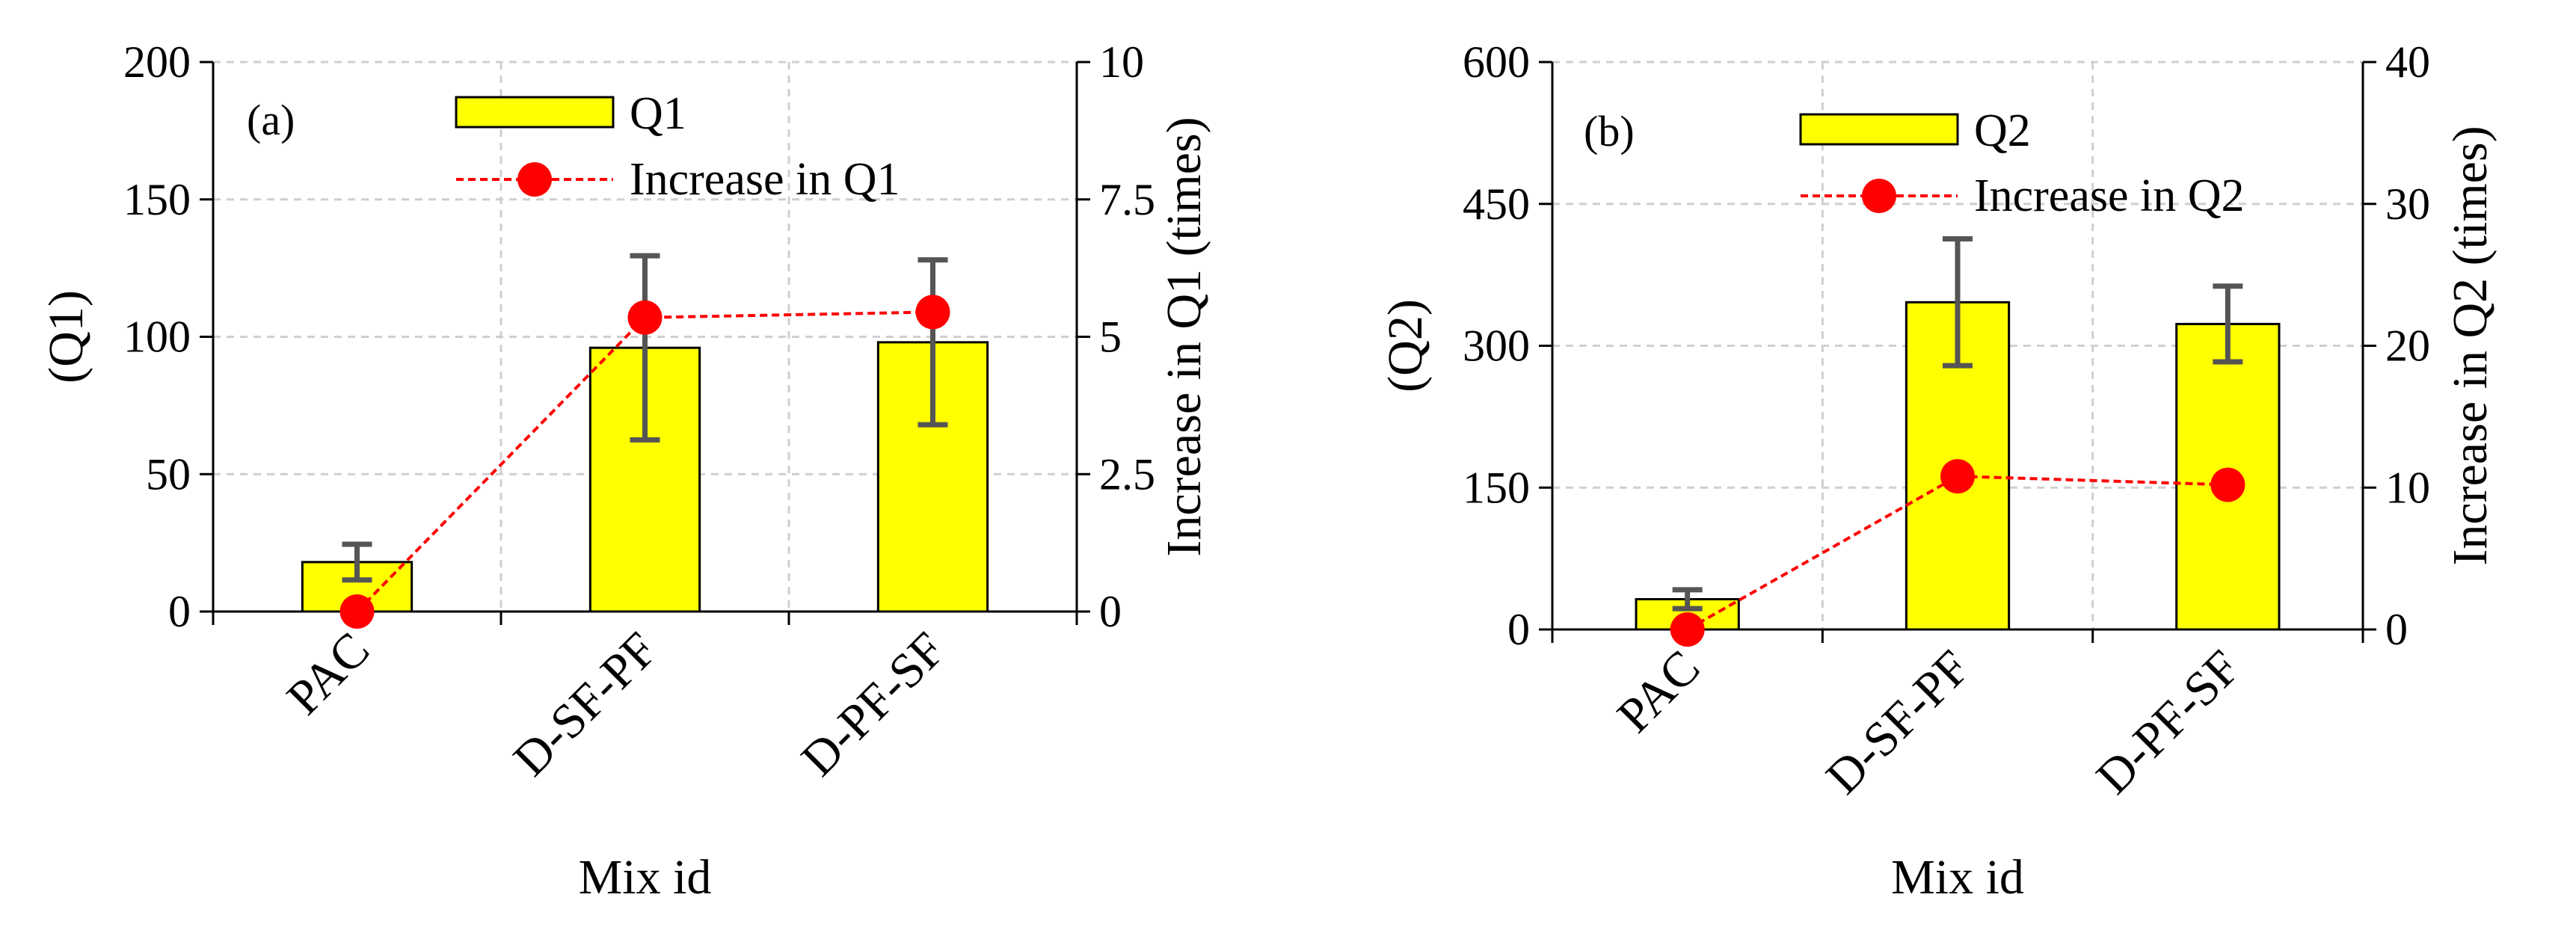  What do you see at coordinates (1127, 474) in the screenshot?
I see `y-tick-label-right: 2.5` at bounding box center [1127, 474].